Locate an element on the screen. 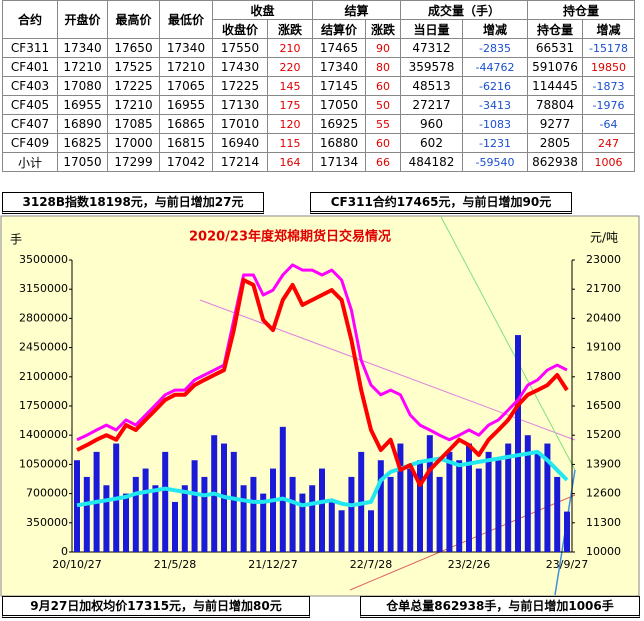  y-tick-label: 1400000 is located at coordinates (43, 434).